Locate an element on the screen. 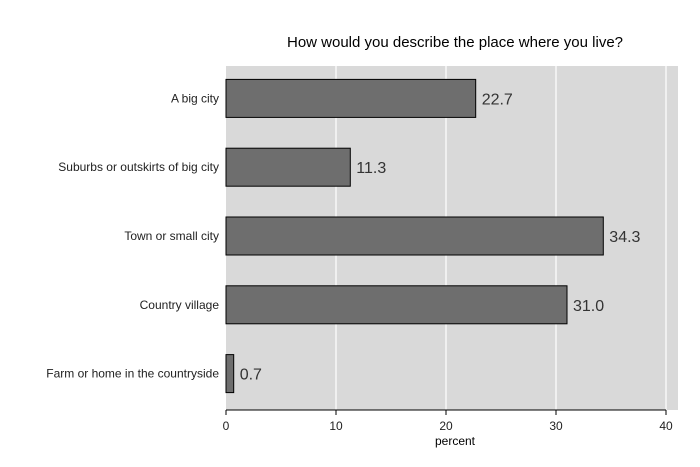 This screenshot has width=700, height=467. data-label: 31.0 is located at coordinates (588, 306).